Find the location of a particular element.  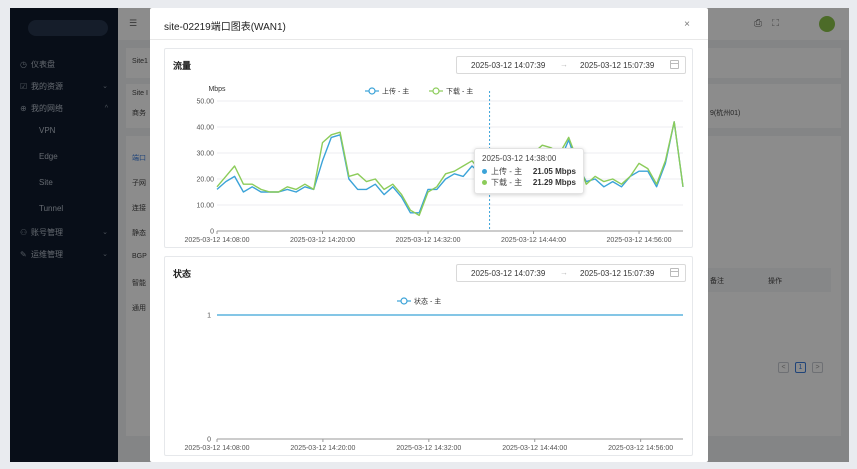

y-tick-label: 1 is located at coordinates (209, 316).